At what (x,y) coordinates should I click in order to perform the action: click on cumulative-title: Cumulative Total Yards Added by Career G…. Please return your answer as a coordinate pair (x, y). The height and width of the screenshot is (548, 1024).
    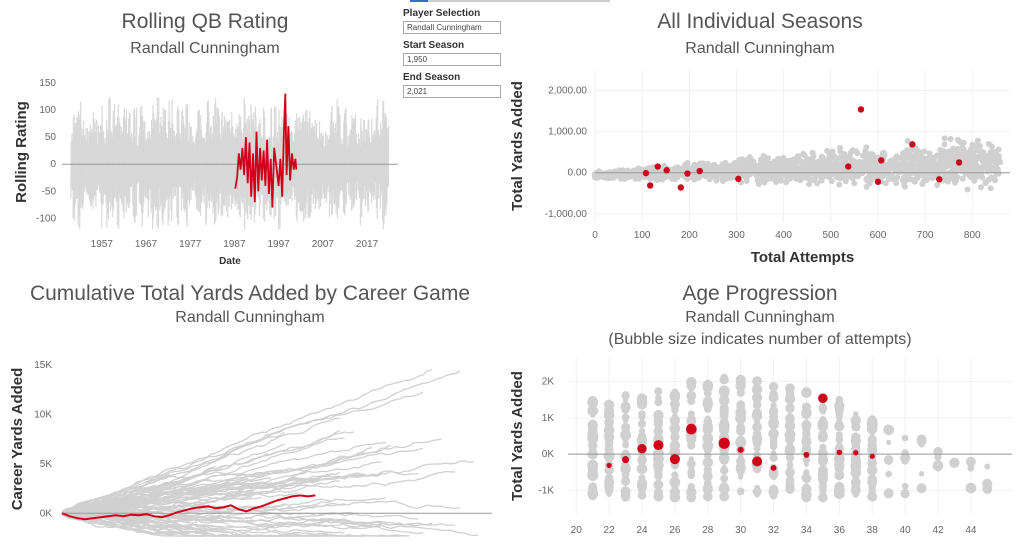
    Looking at the image, I should click on (250, 293).